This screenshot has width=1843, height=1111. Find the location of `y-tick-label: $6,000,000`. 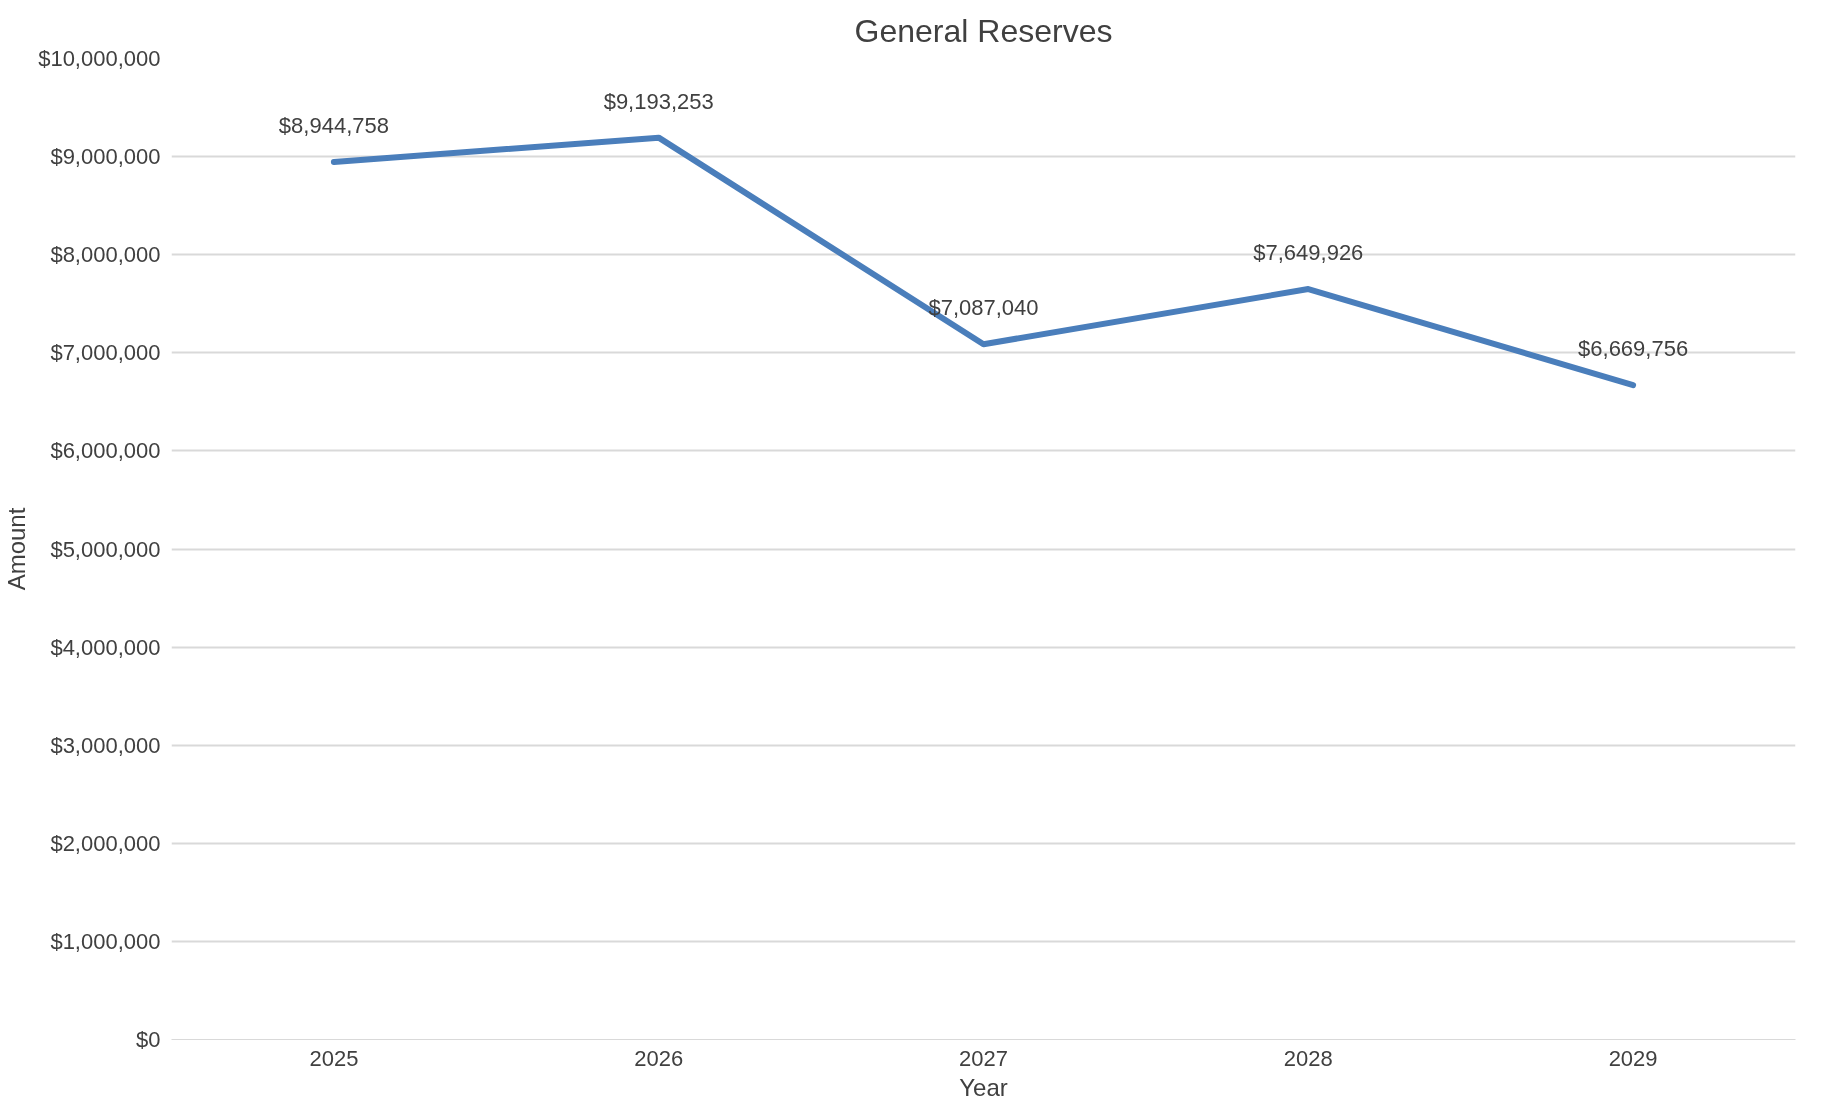

y-tick-label: $6,000,000 is located at coordinates (105, 451).